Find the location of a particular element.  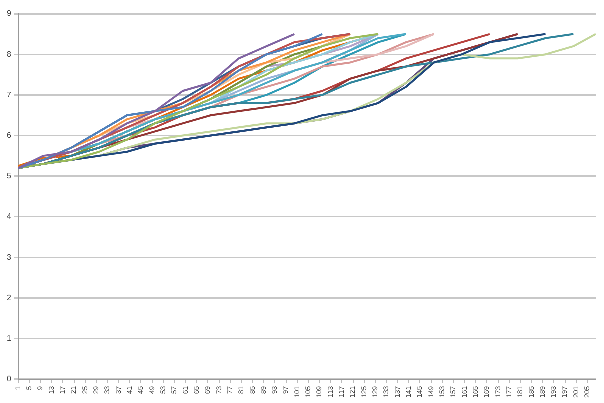

y-tick-label: 8 is located at coordinates (9, 54).